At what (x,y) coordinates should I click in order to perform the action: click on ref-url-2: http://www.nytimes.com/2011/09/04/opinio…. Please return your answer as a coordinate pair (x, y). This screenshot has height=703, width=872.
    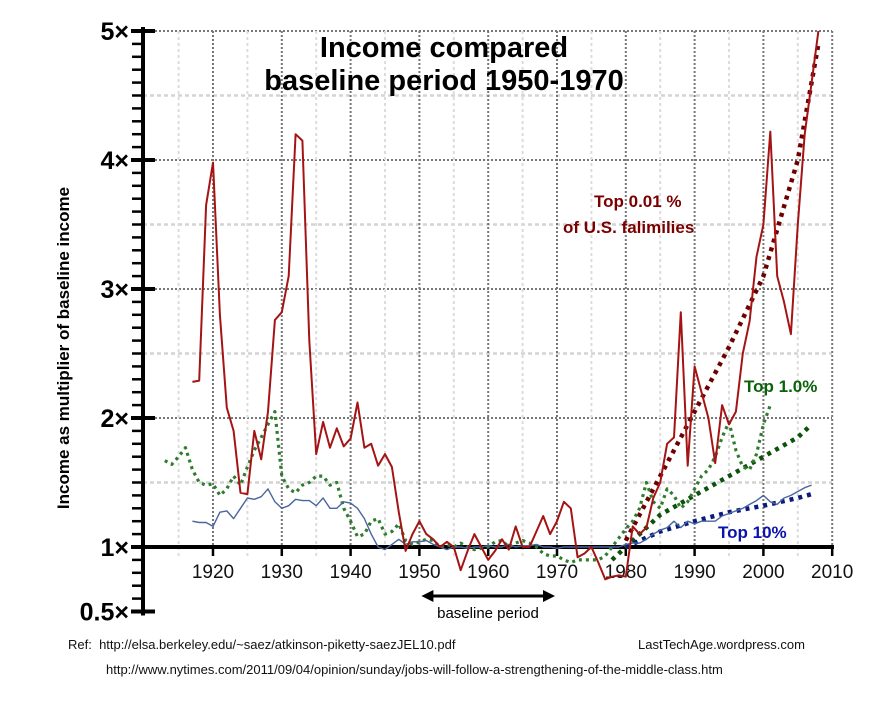
    Looking at the image, I should click on (414, 669).